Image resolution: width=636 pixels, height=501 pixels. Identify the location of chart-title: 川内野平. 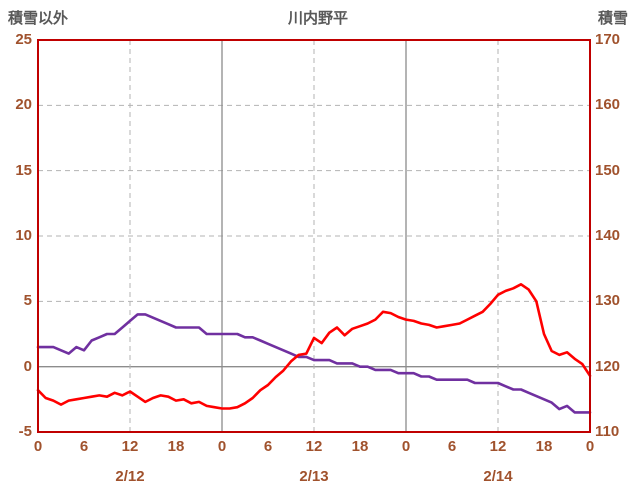
(317, 18).